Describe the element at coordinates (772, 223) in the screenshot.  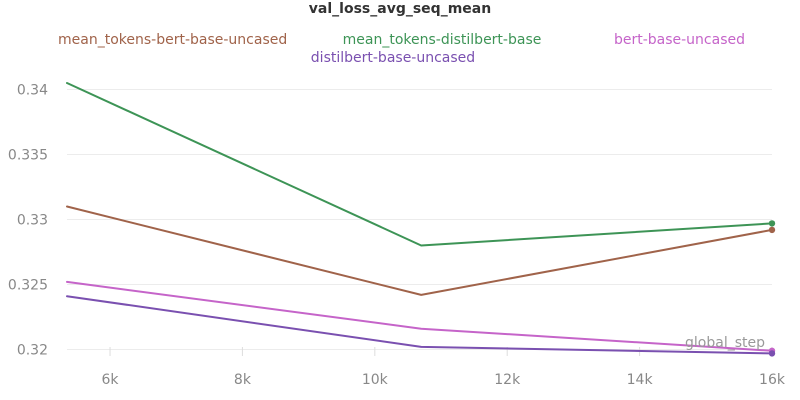
I see `series-end-point-mean-tokens-distilbert-base` at that location.